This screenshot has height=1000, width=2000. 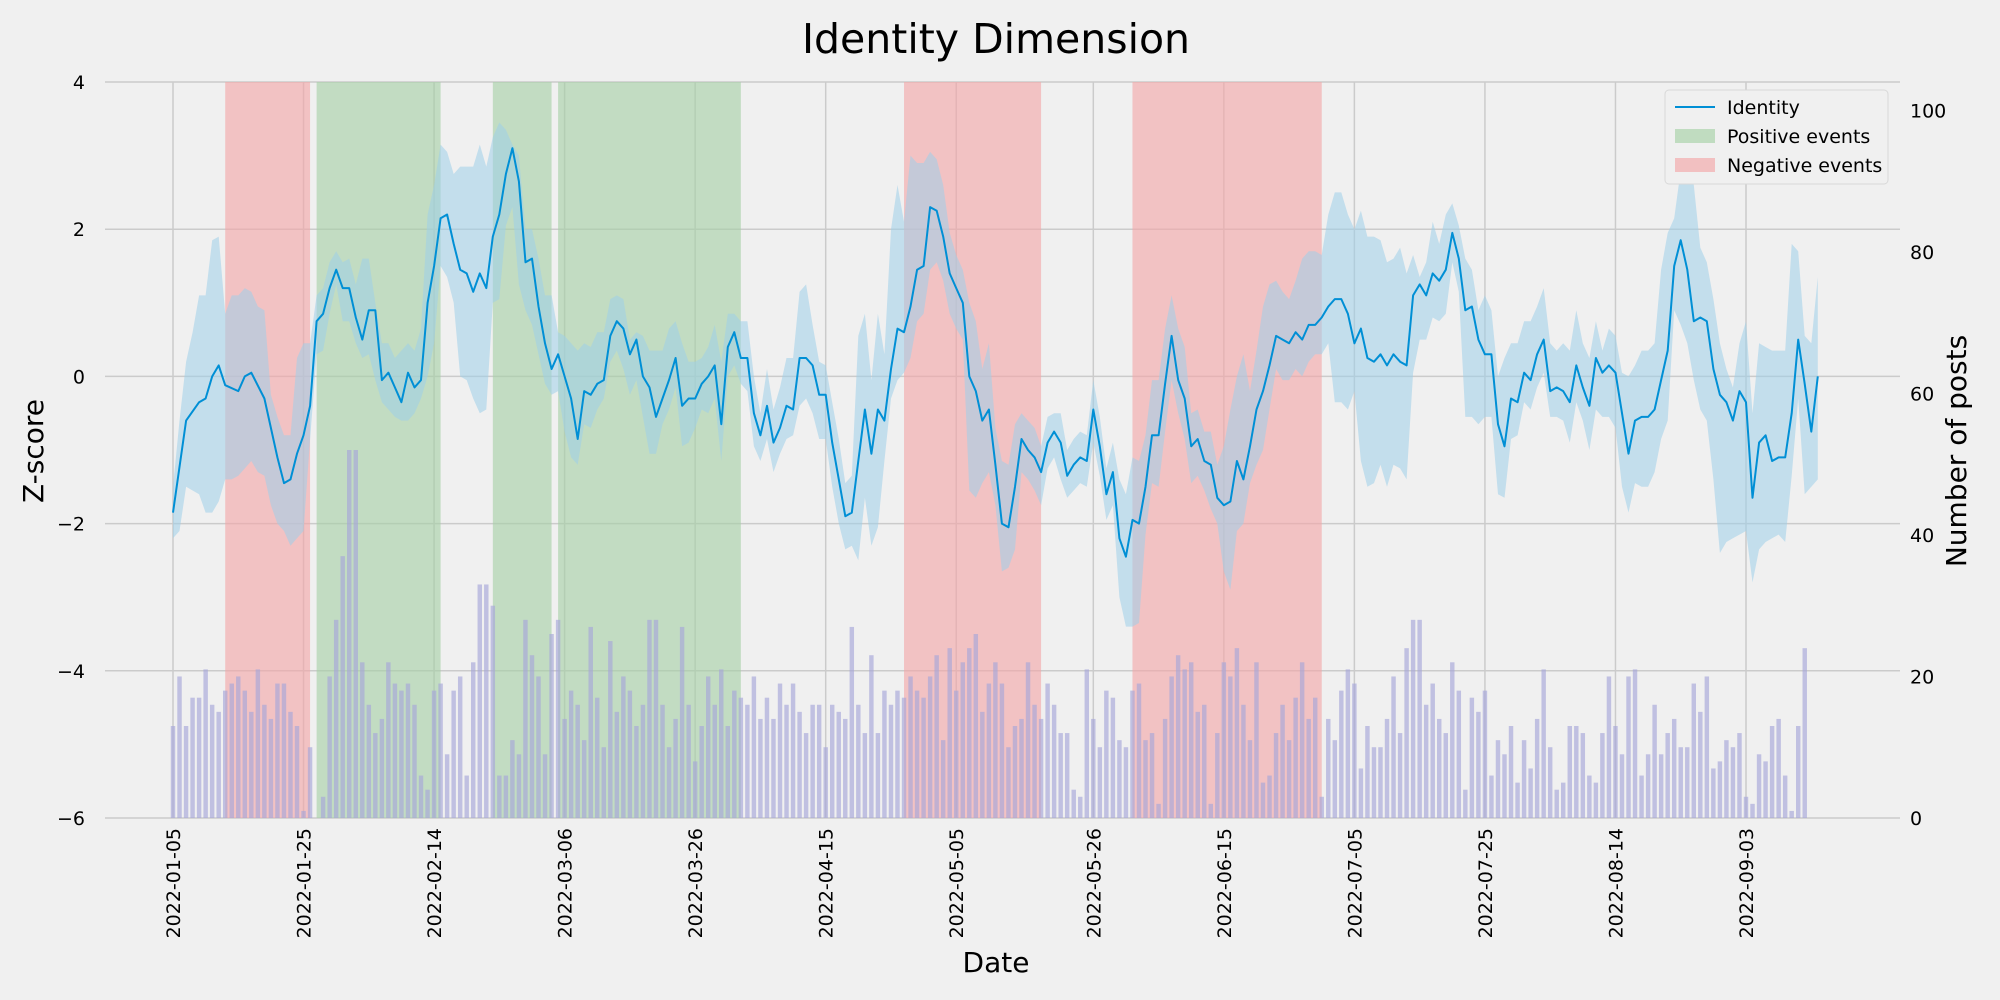 What do you see at coordinates (71, 819) in the screenshot?
I see `y-tick-label: −6` at bounding box center [71, 819].